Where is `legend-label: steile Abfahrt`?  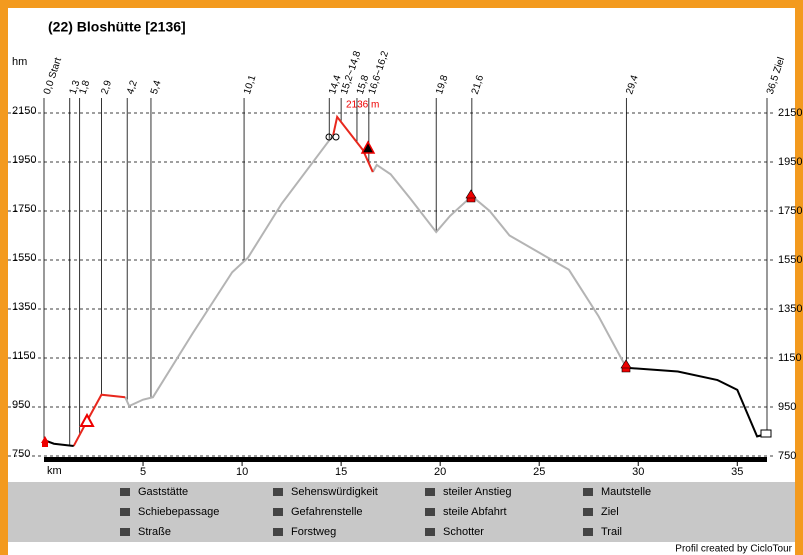
legend-label: steile Abfahrt is located at coordinates (475, 512).